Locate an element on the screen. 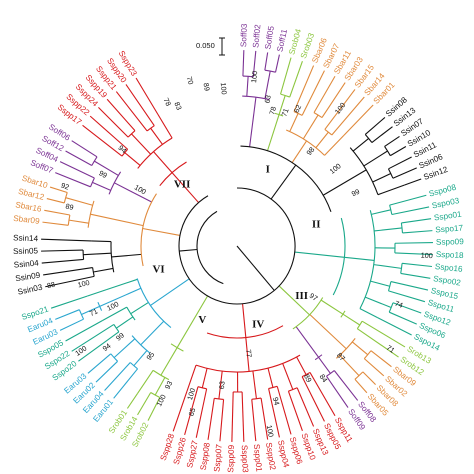  bootstrap-value: 98 is located at coordinates (310, 151).